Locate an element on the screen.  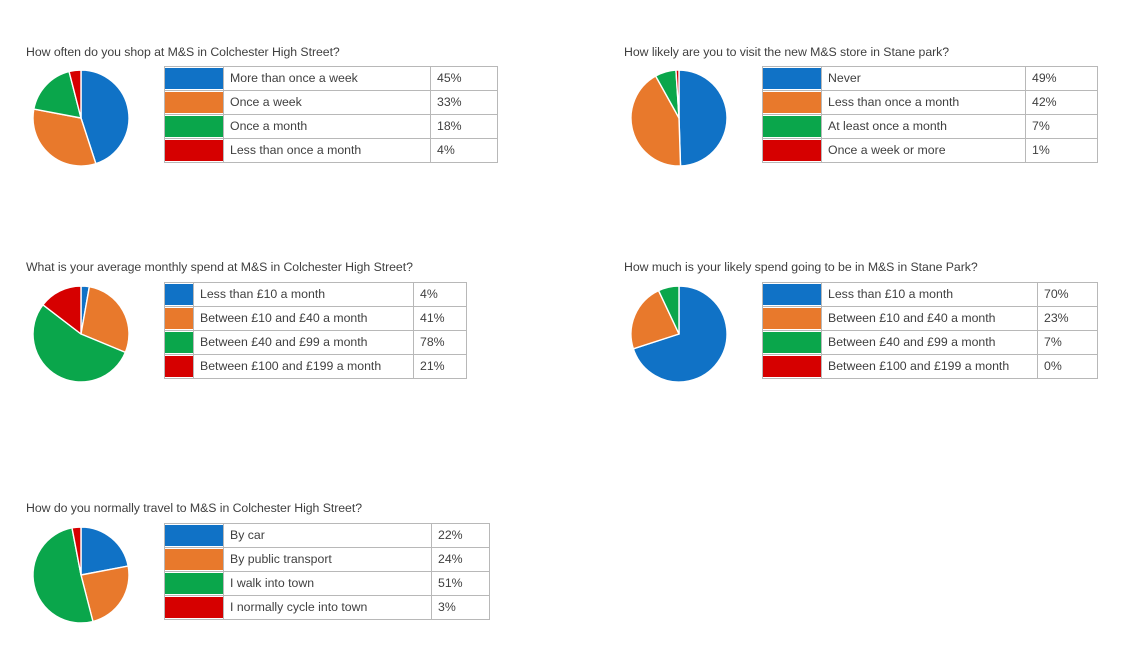
legend-row: Between £40 and £99 a month 7% is located at coordinates (930, 342).